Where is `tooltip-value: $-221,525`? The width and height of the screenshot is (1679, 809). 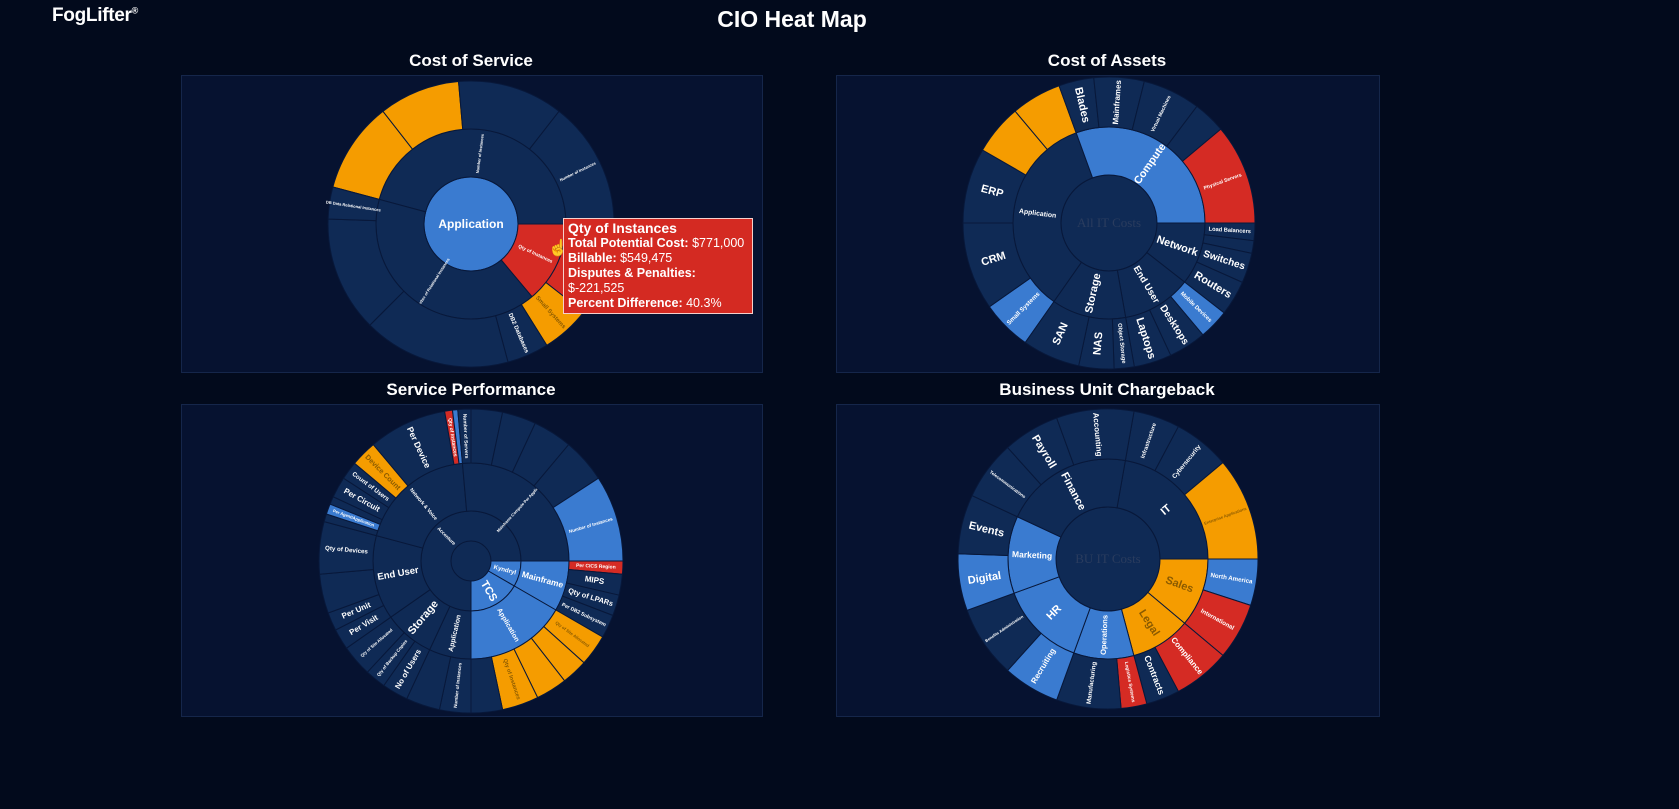 tooltip-value: $-221,525 is located at coordinates (596, 288).